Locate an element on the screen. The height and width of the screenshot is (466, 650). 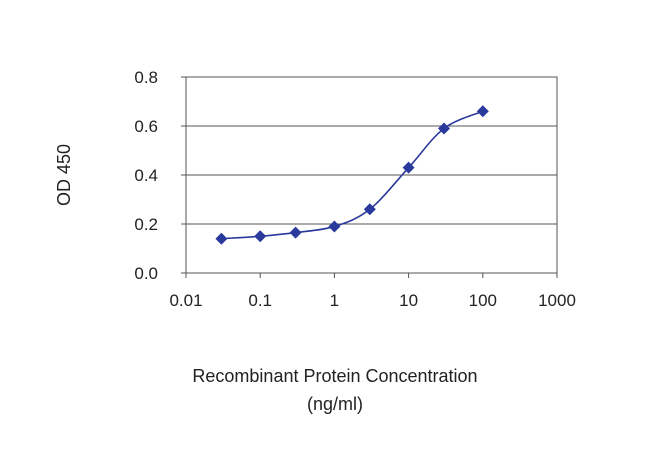
y-tick-label: 0.4 is located at coordinates (146, 175).